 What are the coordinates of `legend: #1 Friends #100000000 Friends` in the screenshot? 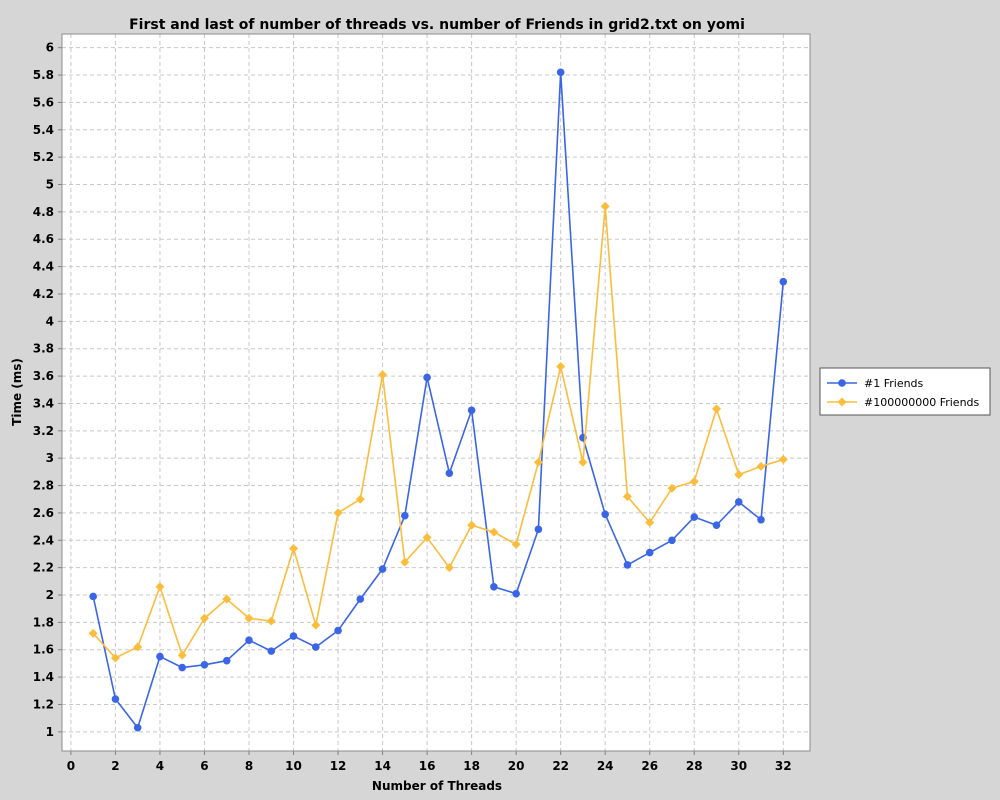 It's located at (905, 391).